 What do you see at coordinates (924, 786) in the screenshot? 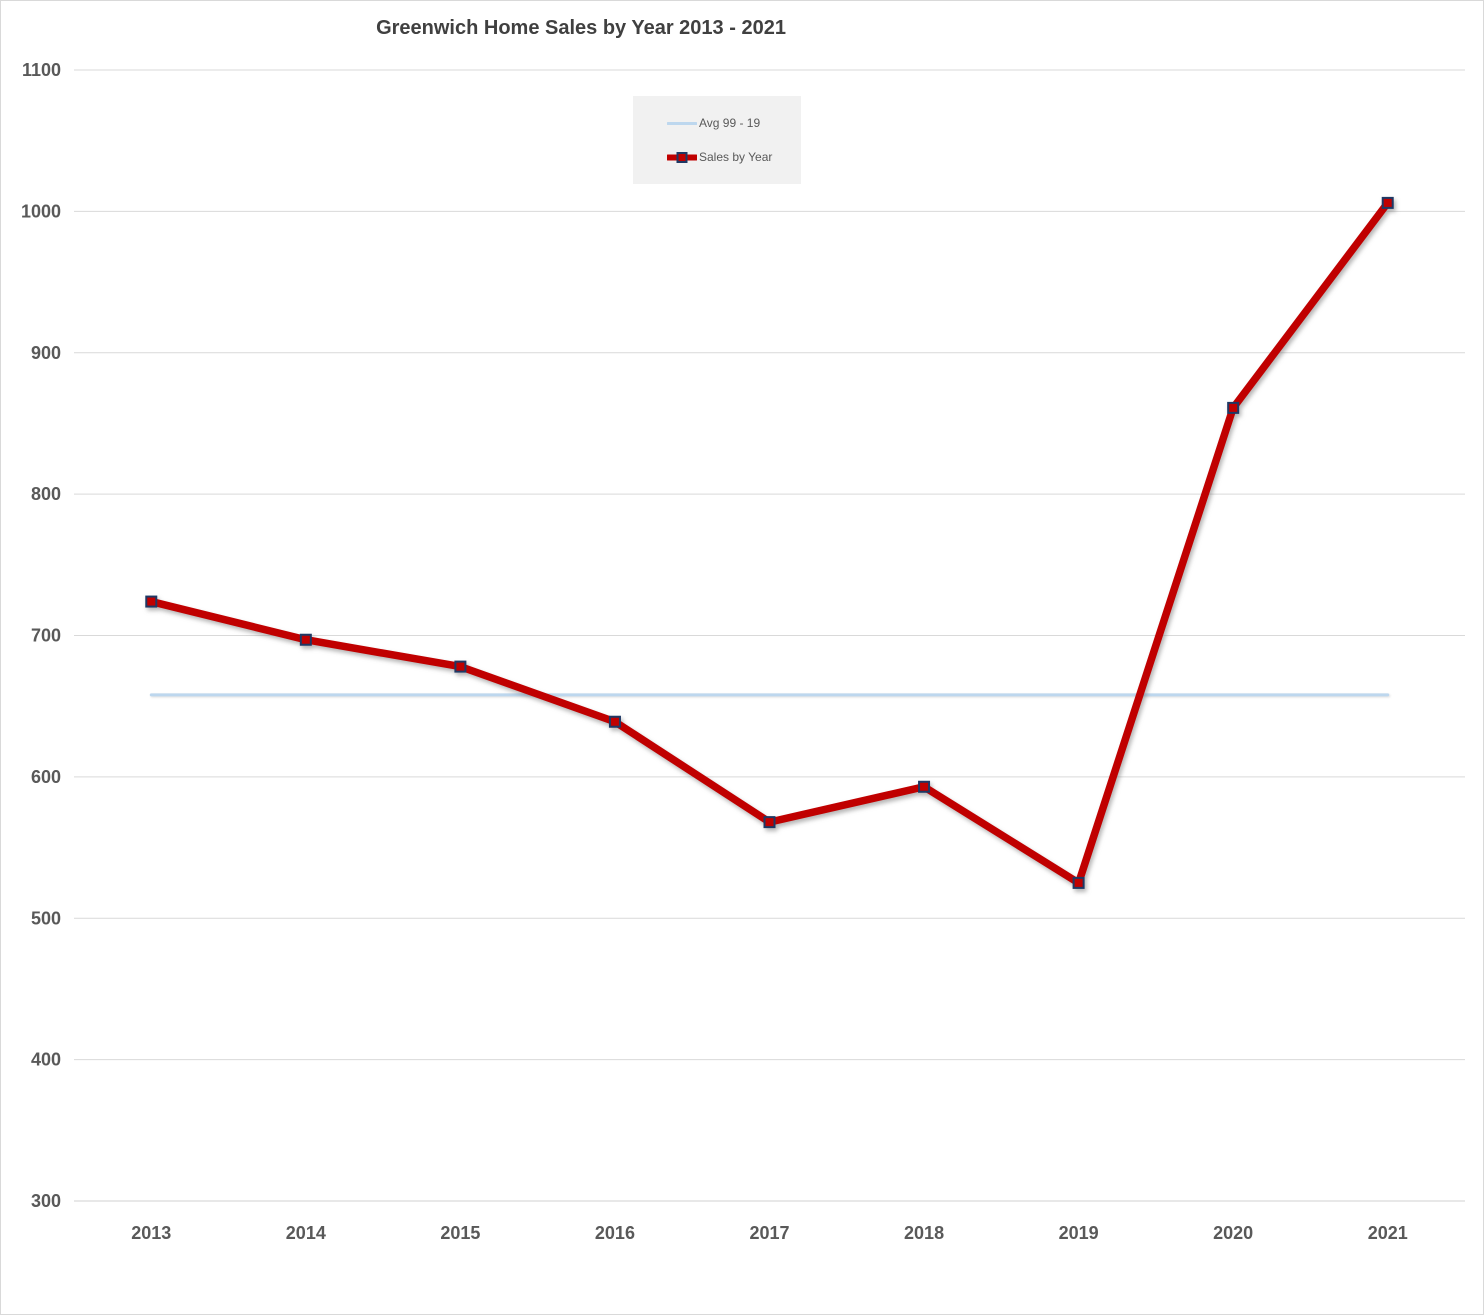
I see `data-point-marker-2018` at bounding box center [924, 786].